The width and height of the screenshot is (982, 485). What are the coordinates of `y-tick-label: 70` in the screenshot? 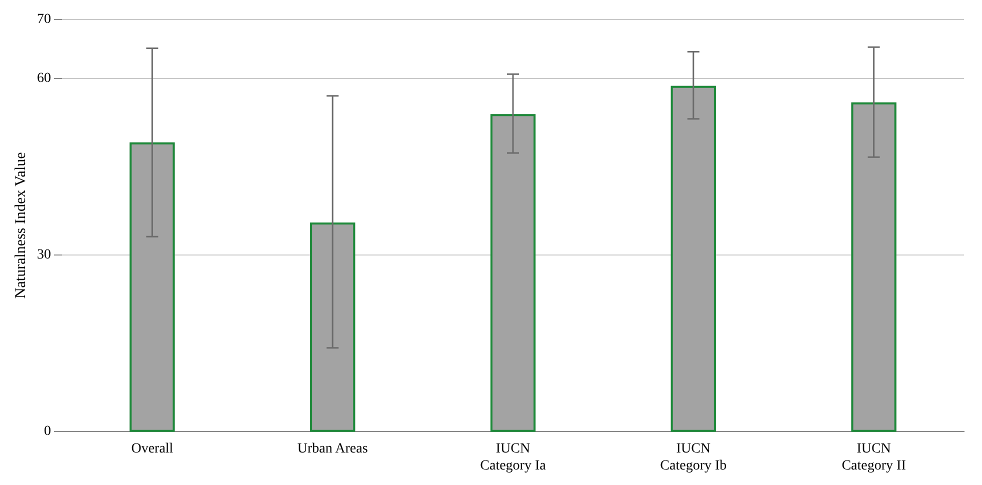 It's located at (44, 20).